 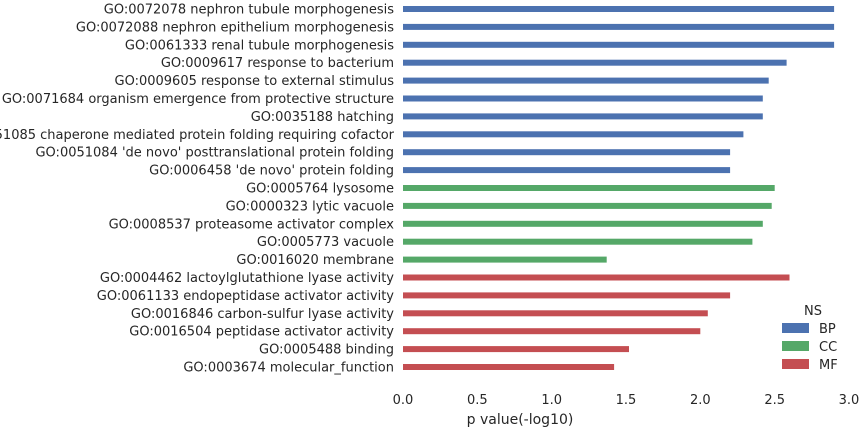 What do you see at coordinates (403, 400) in the screenshot?
I see `x-tick-label: 0.0` at bounding box center [403, 400].